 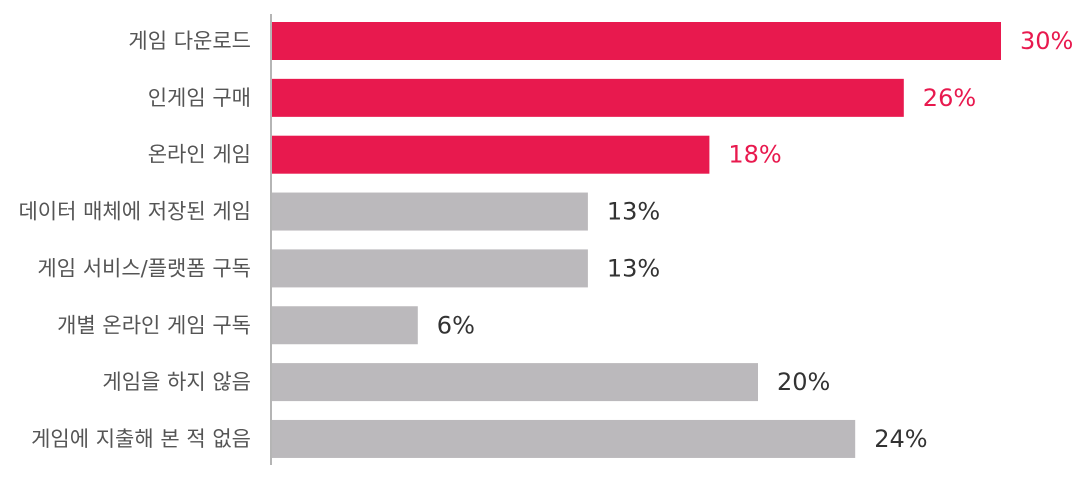 I want to click on category-label: 게임을 하지 않음, so click(x=176, y=382).